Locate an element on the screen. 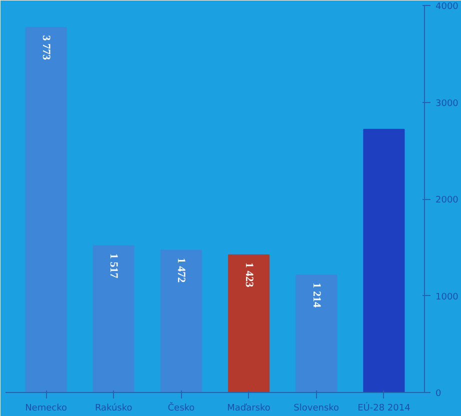  x-tick-label: Slovensko is located at coordinates (317, 409).